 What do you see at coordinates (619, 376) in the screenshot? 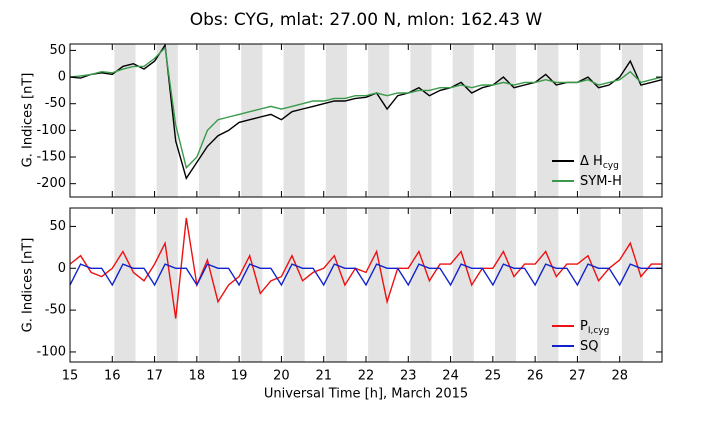
I see `x-tick-label: 28` at bounding box center [619, 376].